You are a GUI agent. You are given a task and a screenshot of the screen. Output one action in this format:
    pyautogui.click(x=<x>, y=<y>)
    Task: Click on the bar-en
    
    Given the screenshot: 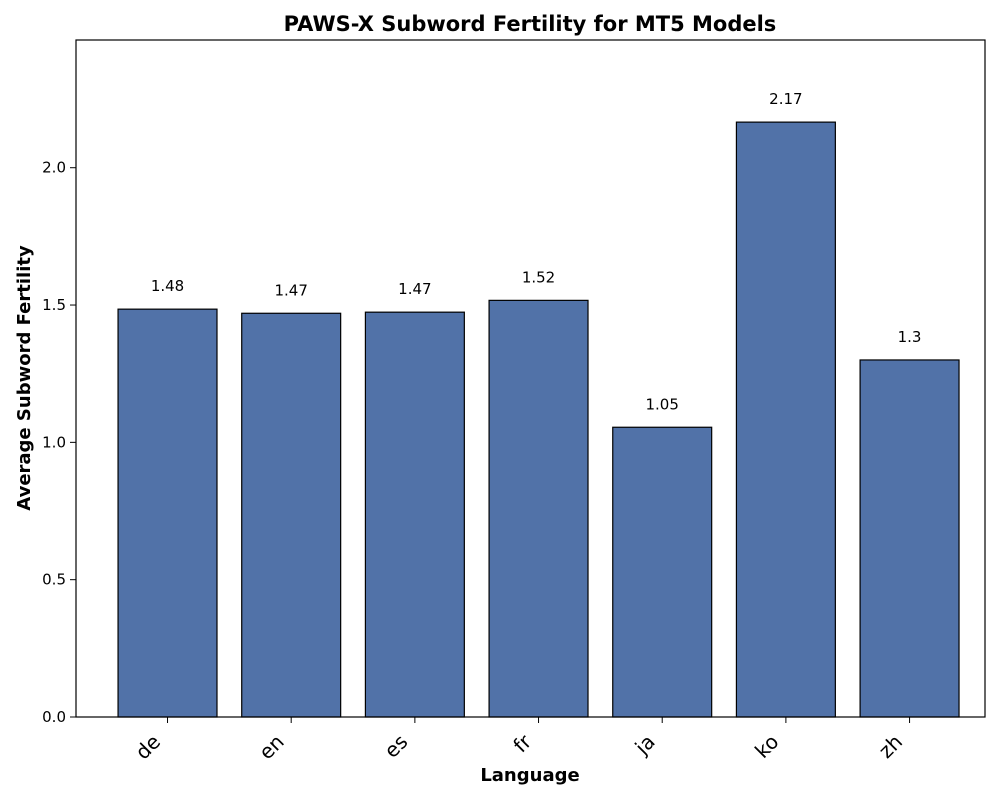 What is the action you would take?
    pyautogui.click(x=291, y=515)
    